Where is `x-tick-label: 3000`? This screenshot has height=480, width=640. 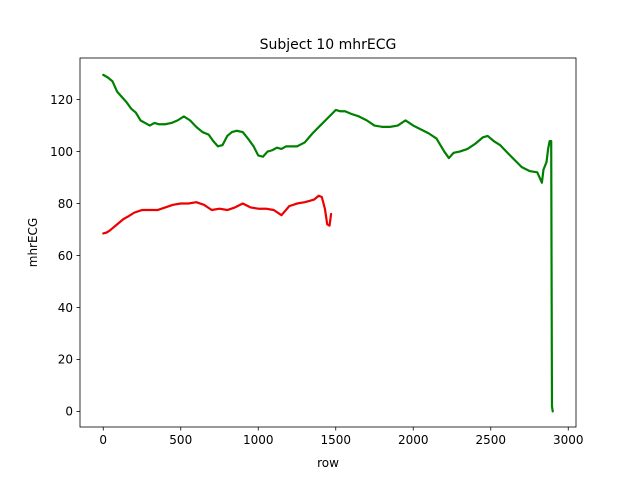
x-tick-label: 3000 is located at coordinates (568, 440).